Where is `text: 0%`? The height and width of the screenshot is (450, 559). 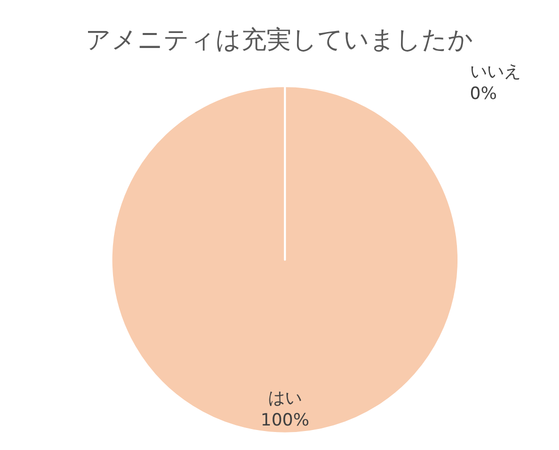 text: 0% is located at coordinates (483, 94).